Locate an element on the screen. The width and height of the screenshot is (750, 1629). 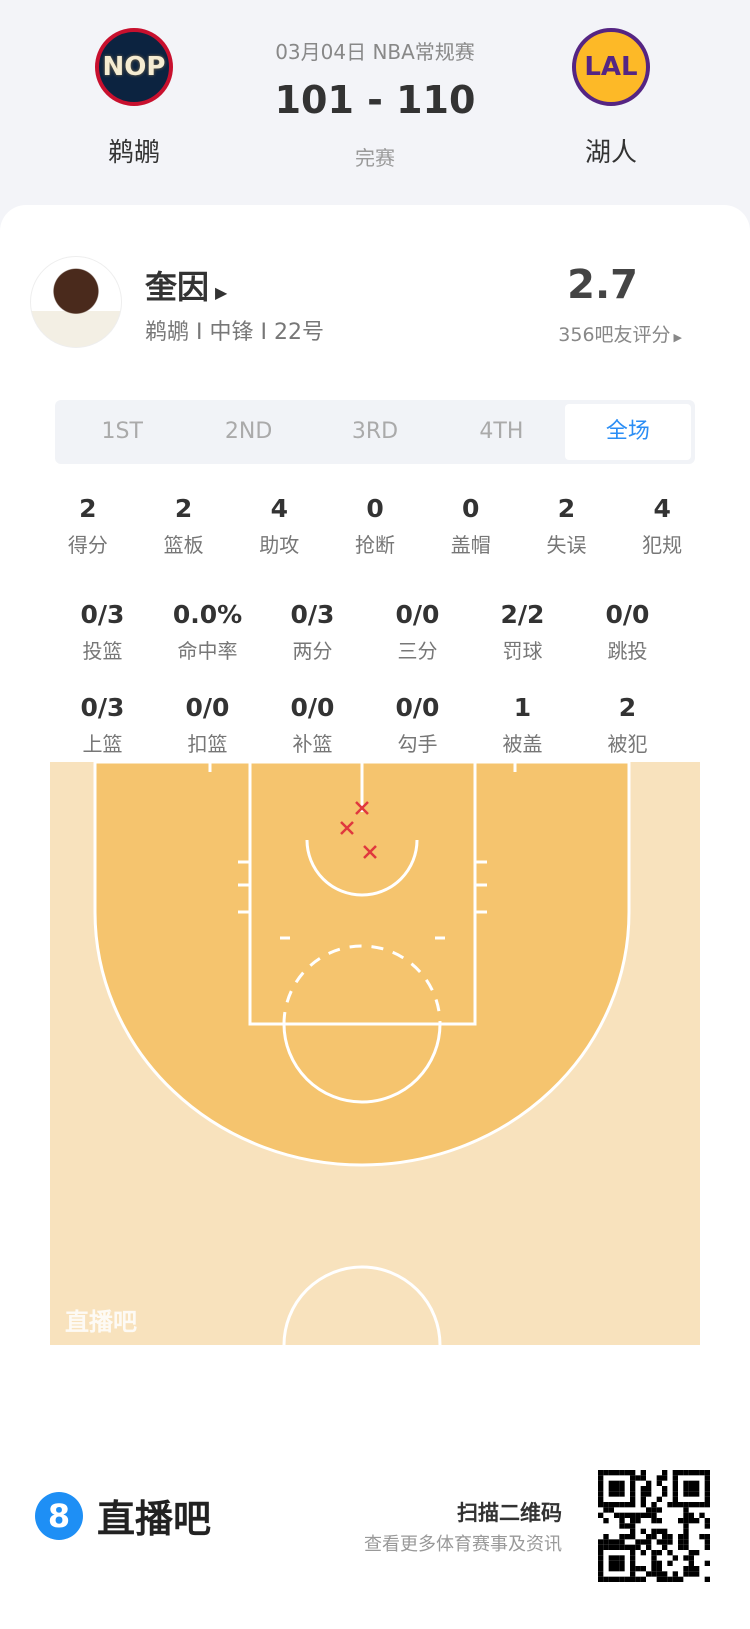
stat-item: 2/2 罚球 is located at coordinates (522, 632).